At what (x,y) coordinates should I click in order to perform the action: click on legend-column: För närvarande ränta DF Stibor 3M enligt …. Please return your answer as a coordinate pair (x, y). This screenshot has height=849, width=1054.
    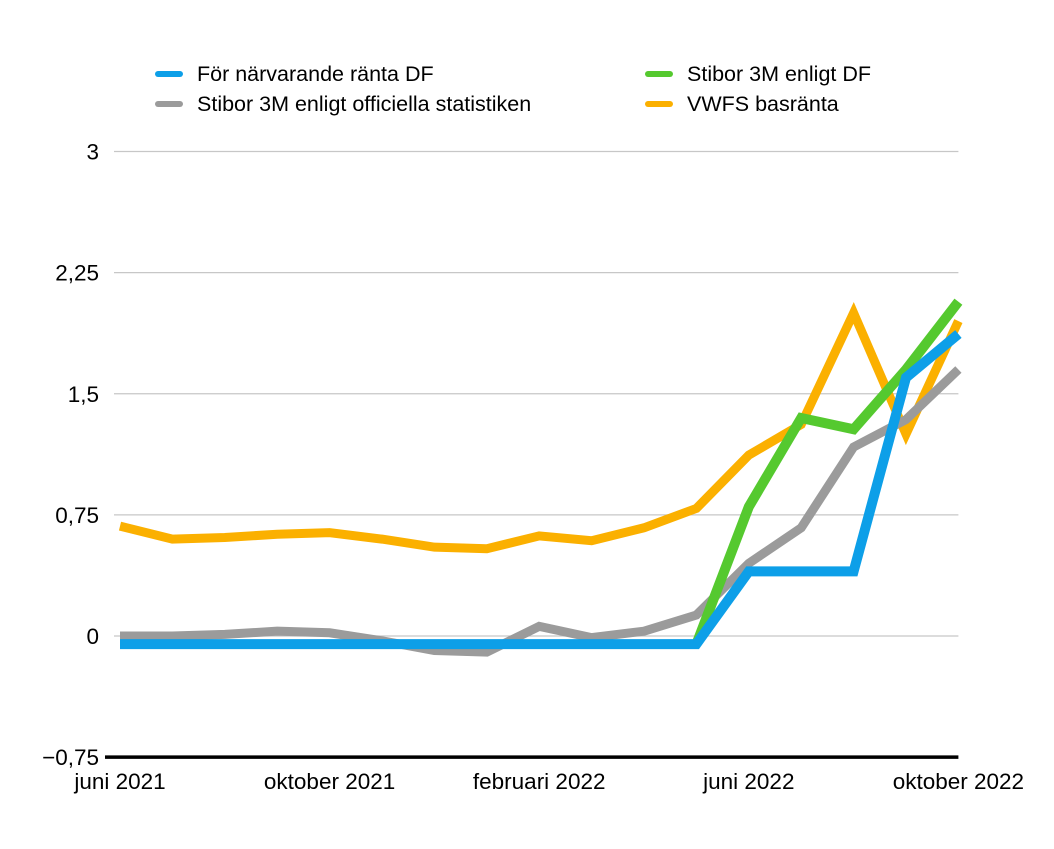
    Looking at the image, I should click on (343, 89).